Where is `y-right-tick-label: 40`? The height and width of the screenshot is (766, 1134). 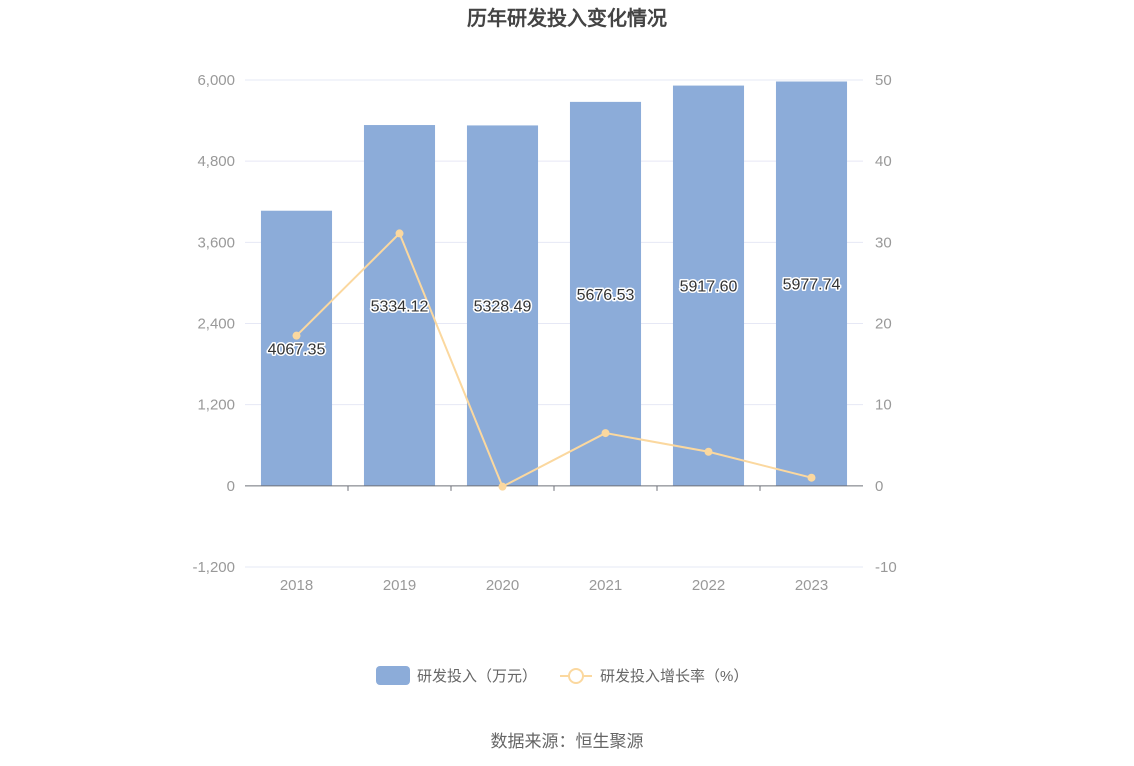 y-right-tick-label: 40 is located at coordinates (883, 161).